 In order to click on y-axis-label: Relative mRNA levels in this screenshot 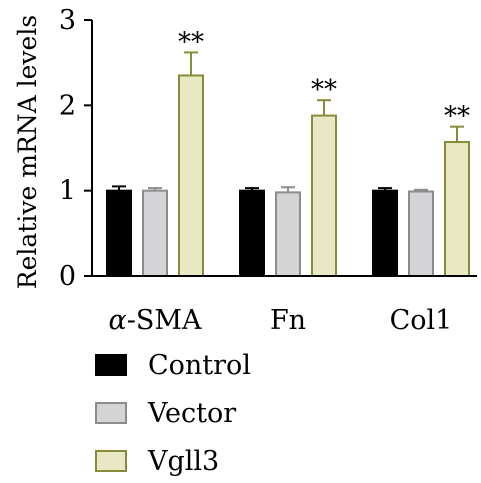, I will do `click(27, 152)`.